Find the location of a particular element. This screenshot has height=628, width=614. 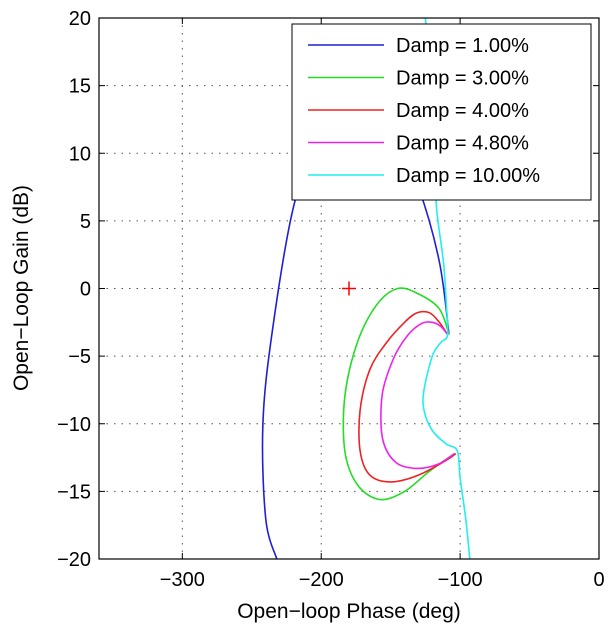

legend-entry-0: Damp = 1.00% is located at coordinates (462, 46).